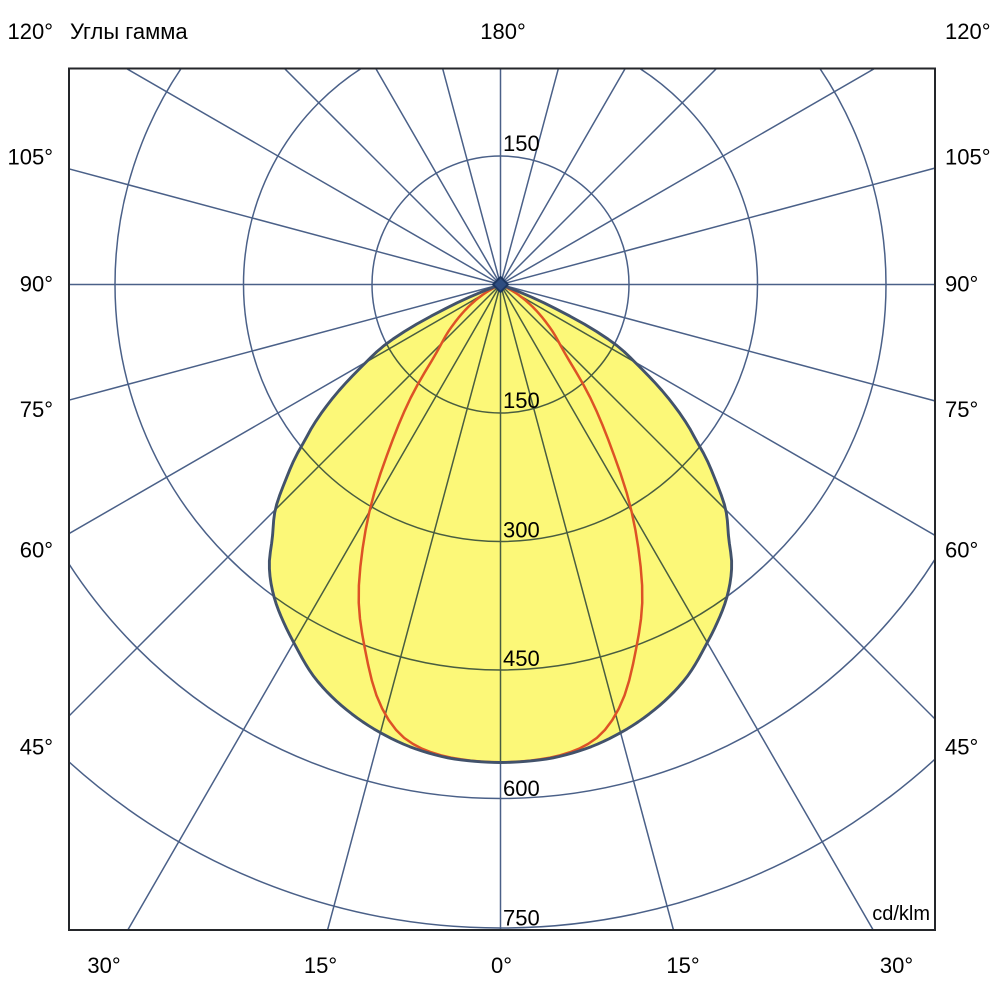 The image size is (1000, 1005). I want to click on svg-text: Углы гамма, so click(129, 31).